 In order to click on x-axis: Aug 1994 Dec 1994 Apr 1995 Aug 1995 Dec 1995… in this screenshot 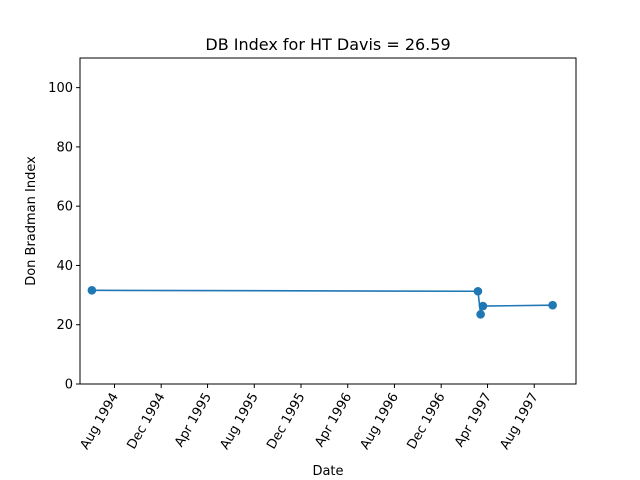, I will do `click(310, 418)`.